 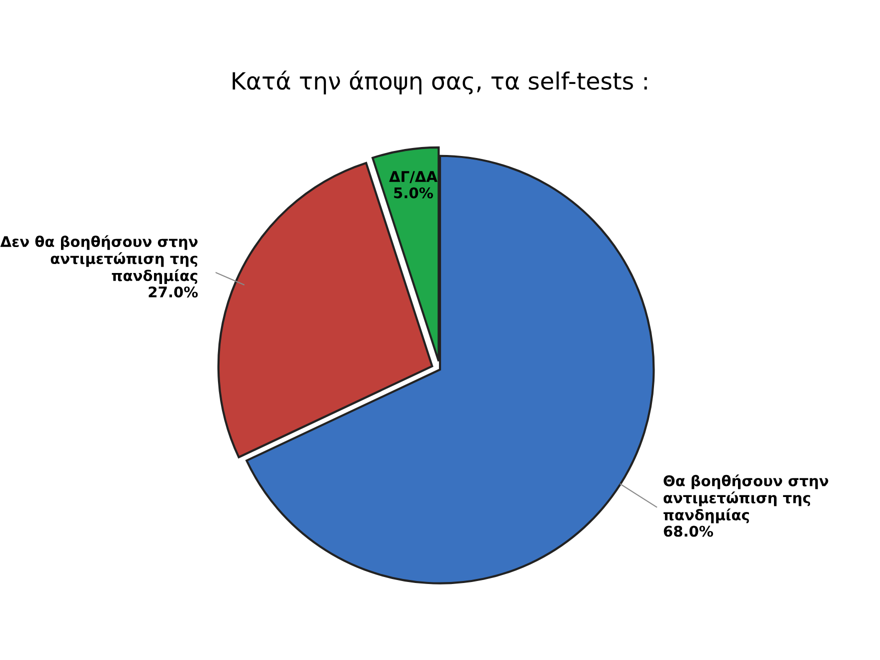 I want to click on slice-label: Δεν θα βοηθήσουν στην αντιμετώπιση της πανδημίας, so click(x=99, y=259).